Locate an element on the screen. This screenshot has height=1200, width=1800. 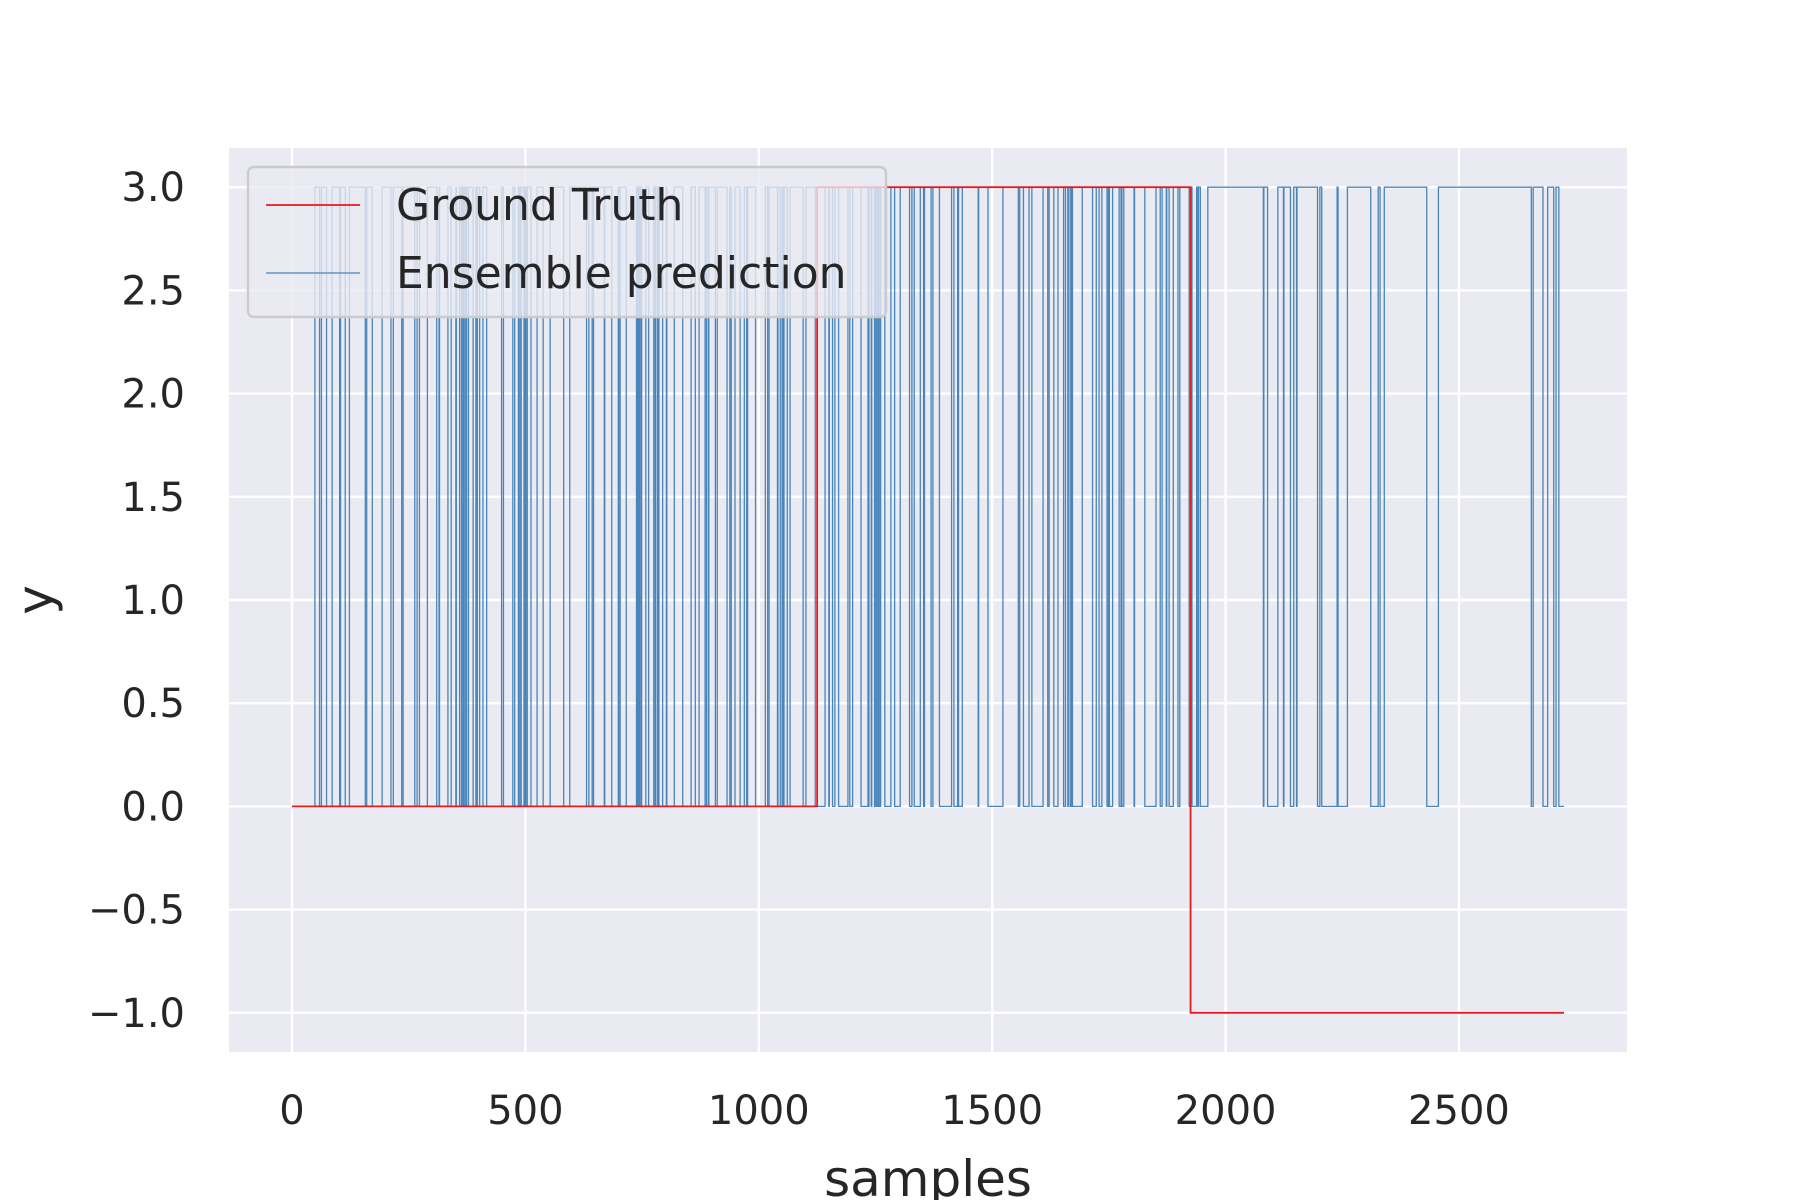
legend: Ground Truth Ensemble prediction is located at coordinates (567, 242).